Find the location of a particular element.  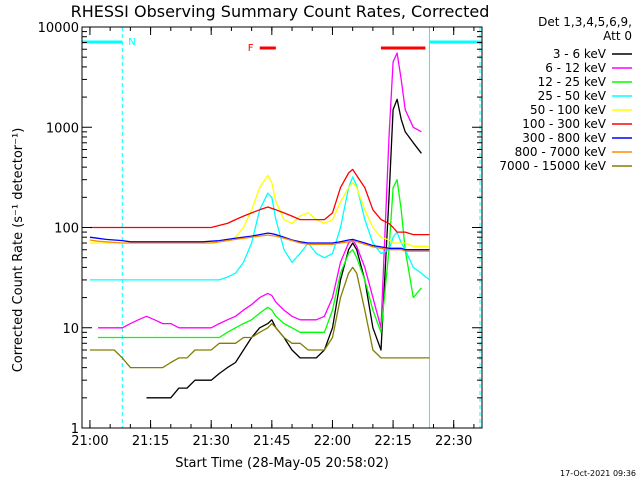

timestamp: 17-Oct-2021 09:36 is located at coordinates (598, 473).